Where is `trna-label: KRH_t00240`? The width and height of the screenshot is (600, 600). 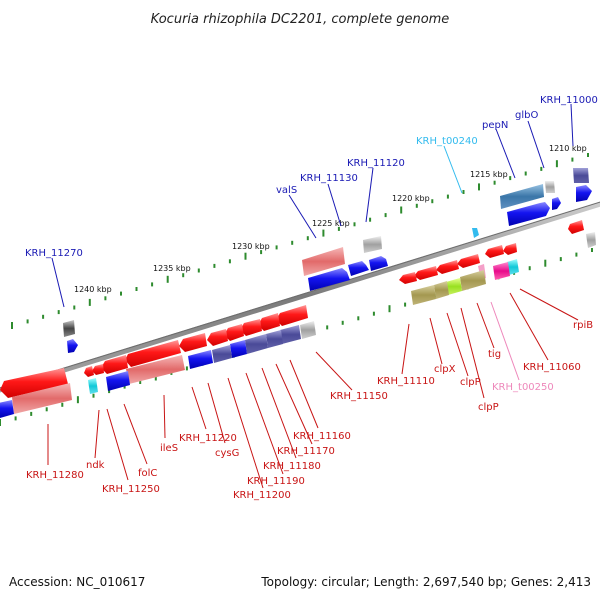 trna-label: KRH_t00240 is located at coordinates (447, 141).